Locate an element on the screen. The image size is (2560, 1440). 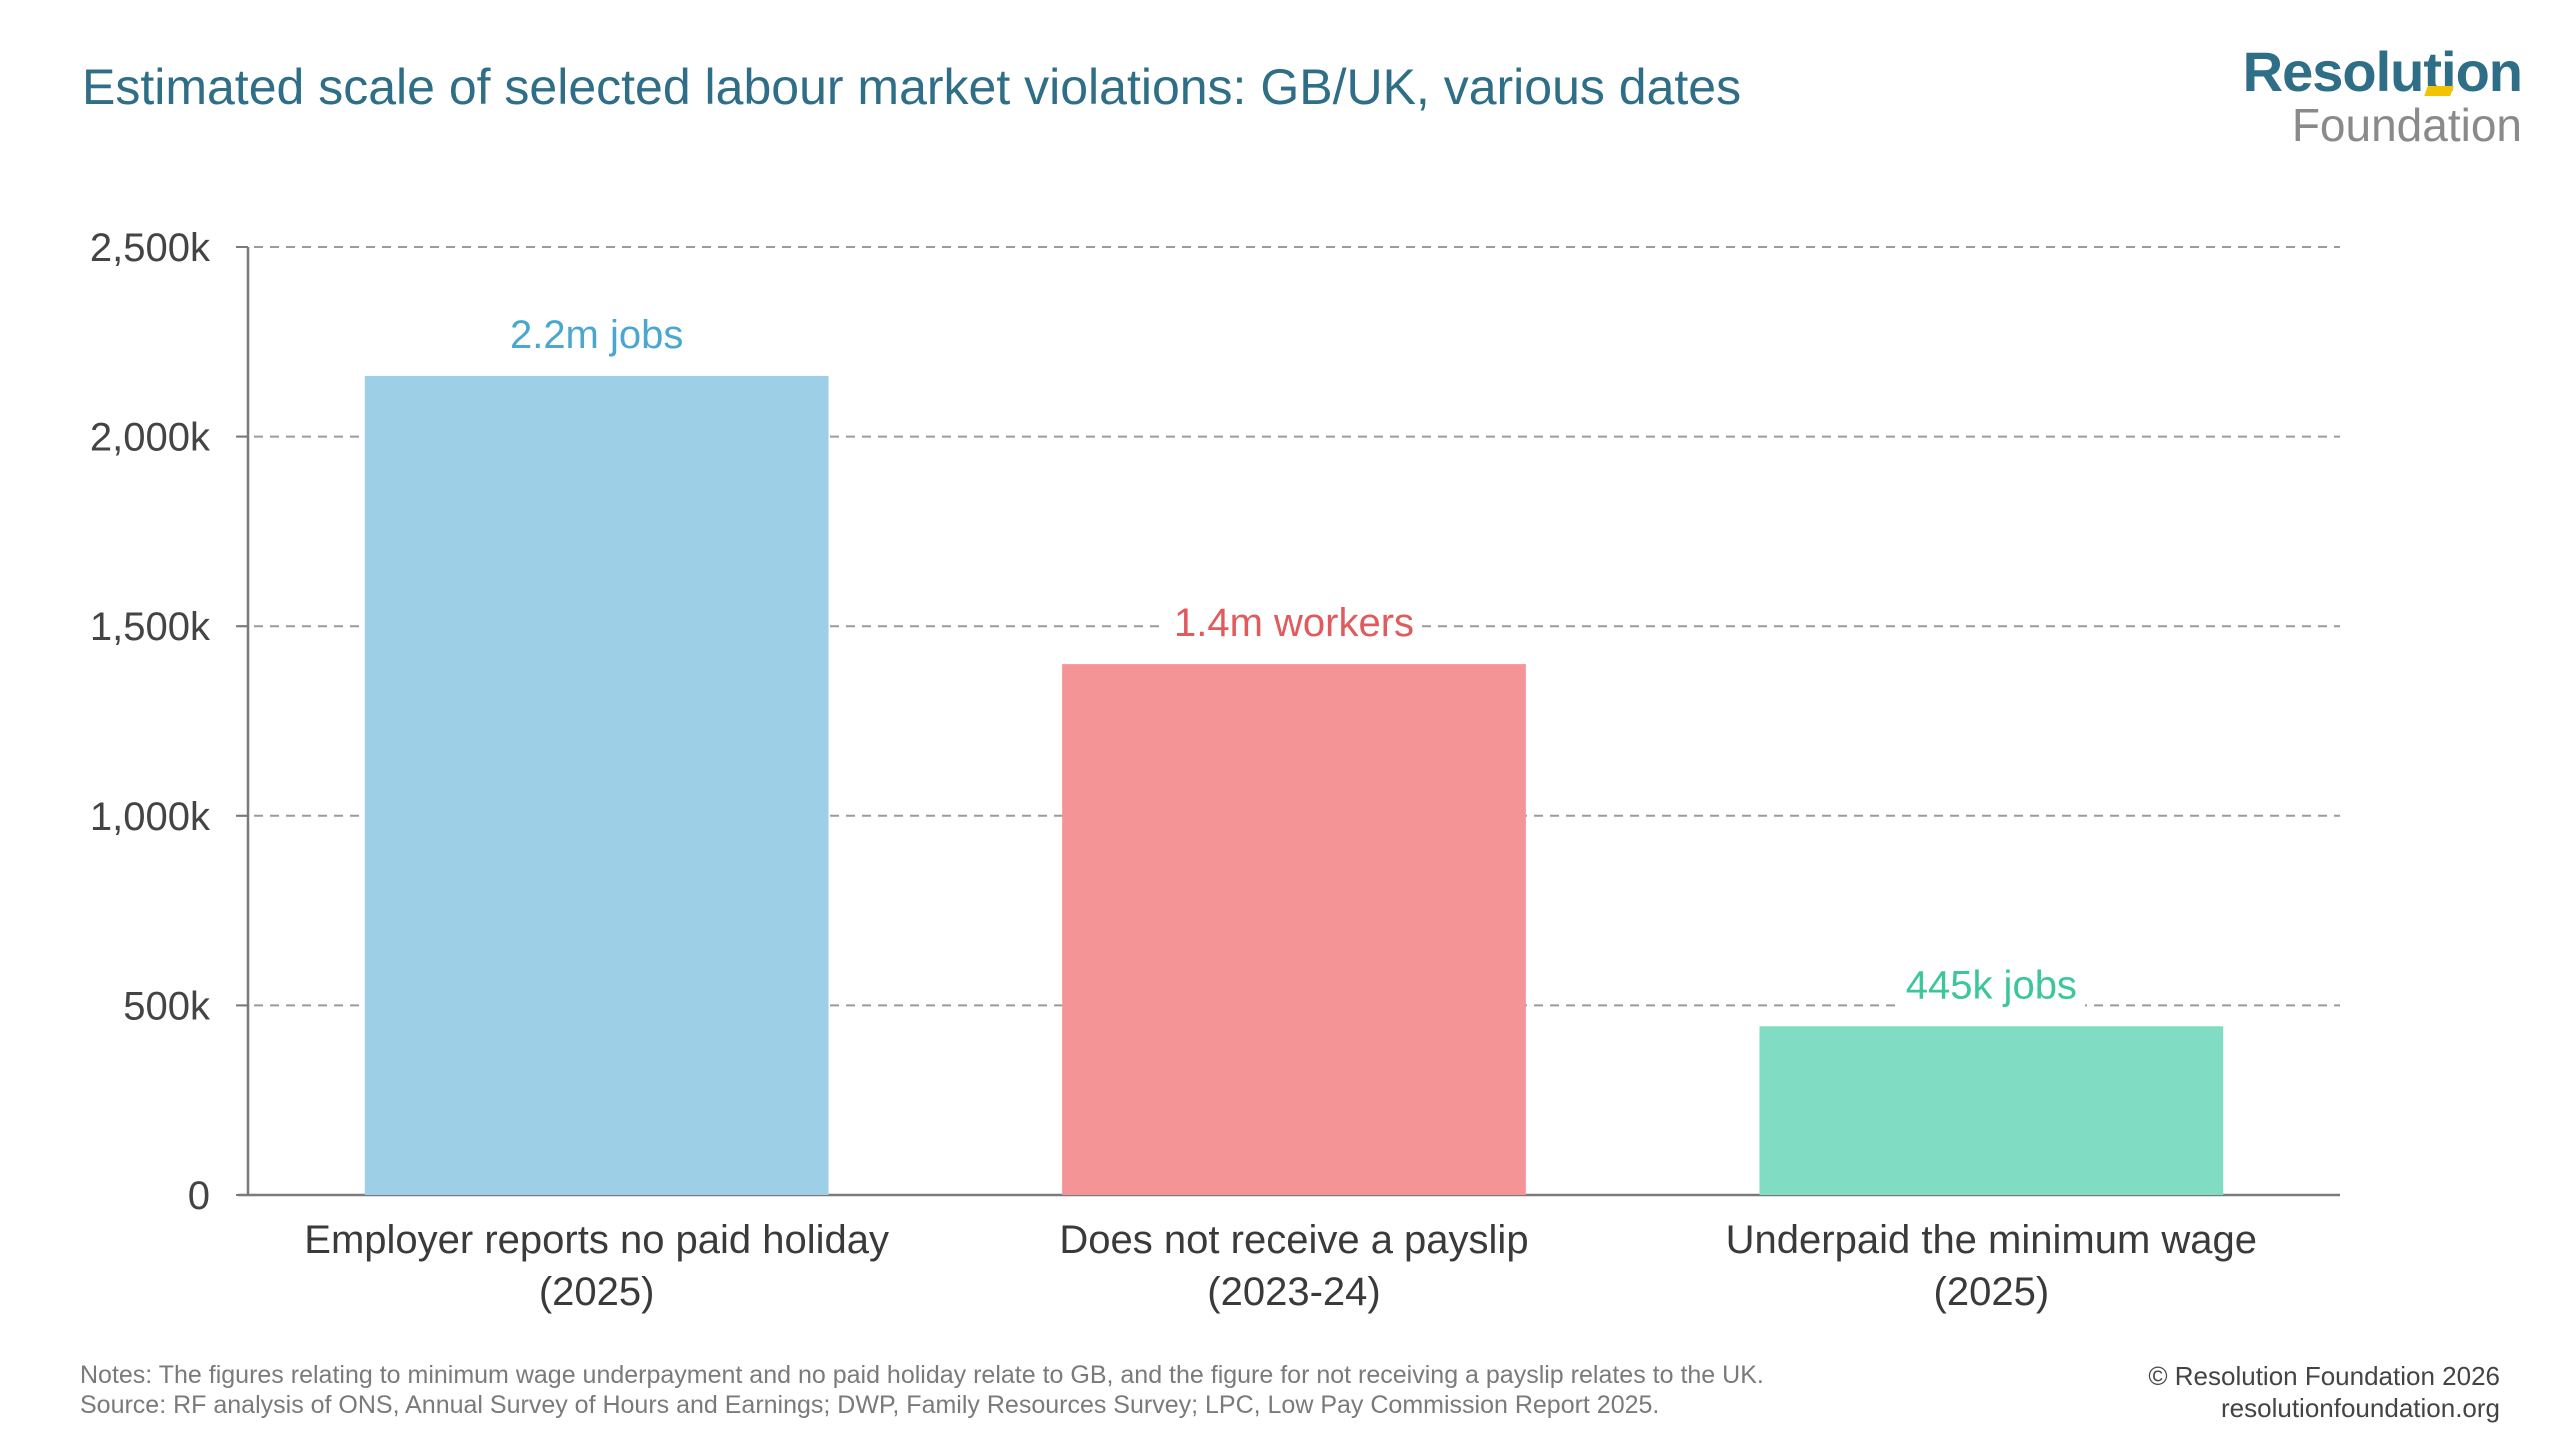
resolution-foundation-logo: Resolution Foundation is located at coordinates (2357, 96).